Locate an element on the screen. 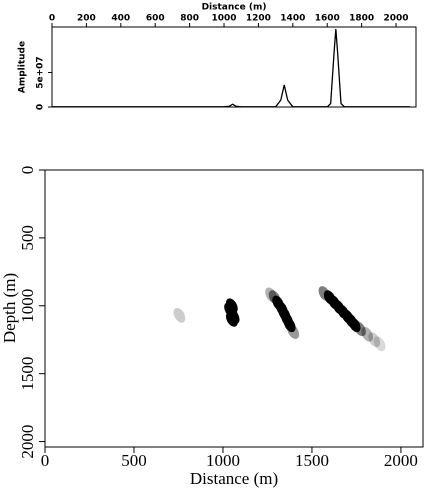 This screenshot has width=427, height=490. amplitude-line is located at coordinates (231, 68).